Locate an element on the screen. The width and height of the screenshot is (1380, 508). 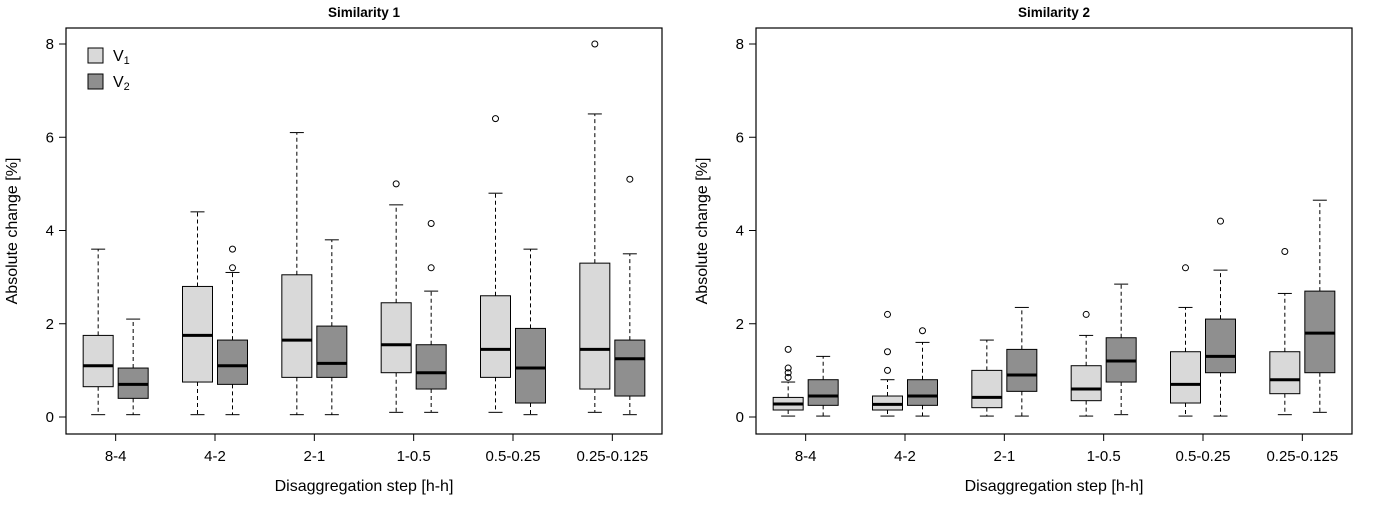
chart-title: Similarity 2 is located at coordinates (1054, 12).